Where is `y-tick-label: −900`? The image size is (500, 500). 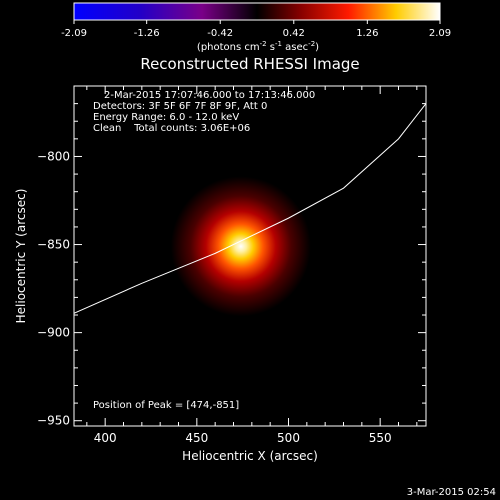
y-tick-label: −900 is located at coordinates (53, 333).